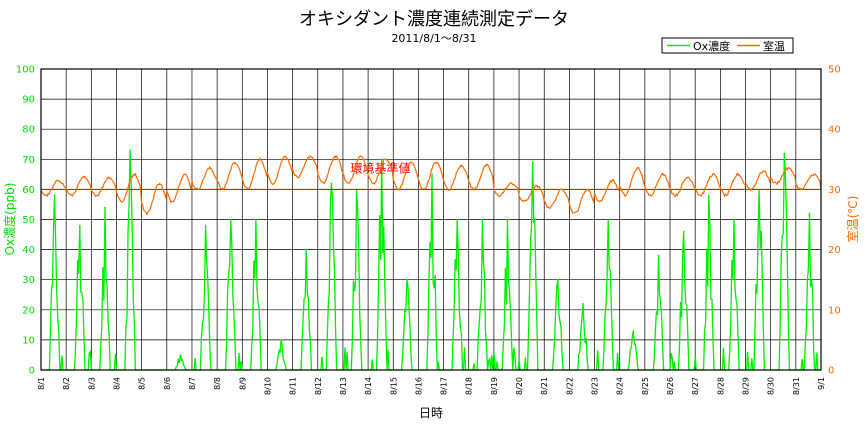  I want to click on x-tick-label: 8/19, so click(494, 386).